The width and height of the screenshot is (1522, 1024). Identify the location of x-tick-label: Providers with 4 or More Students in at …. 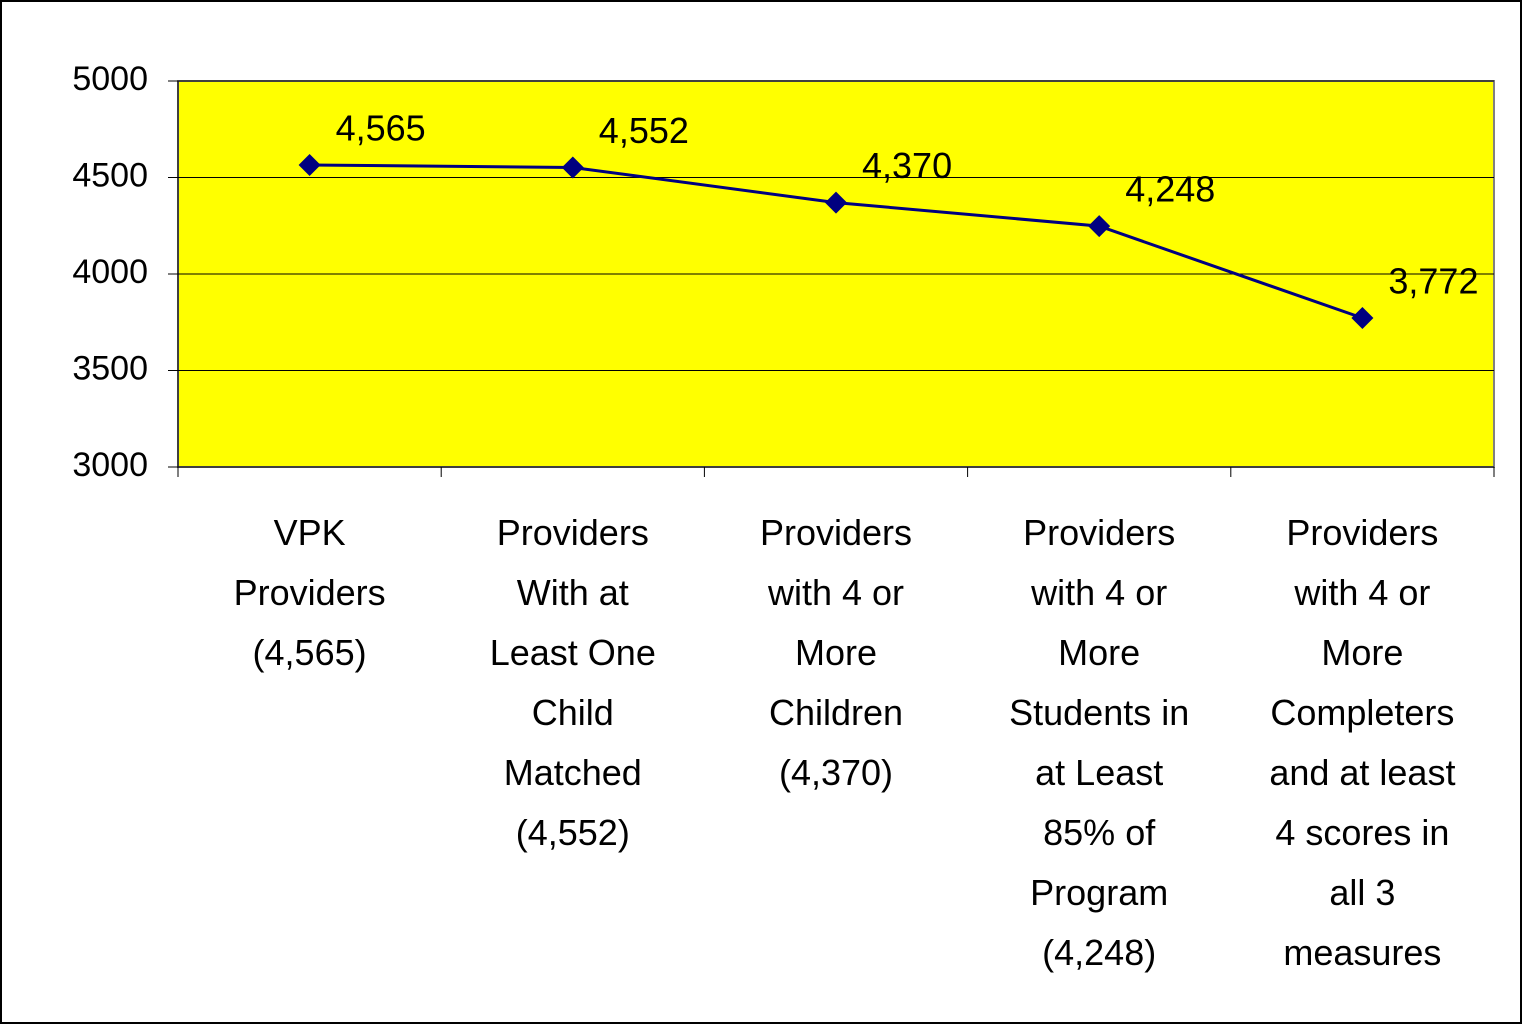
(1099, 742).